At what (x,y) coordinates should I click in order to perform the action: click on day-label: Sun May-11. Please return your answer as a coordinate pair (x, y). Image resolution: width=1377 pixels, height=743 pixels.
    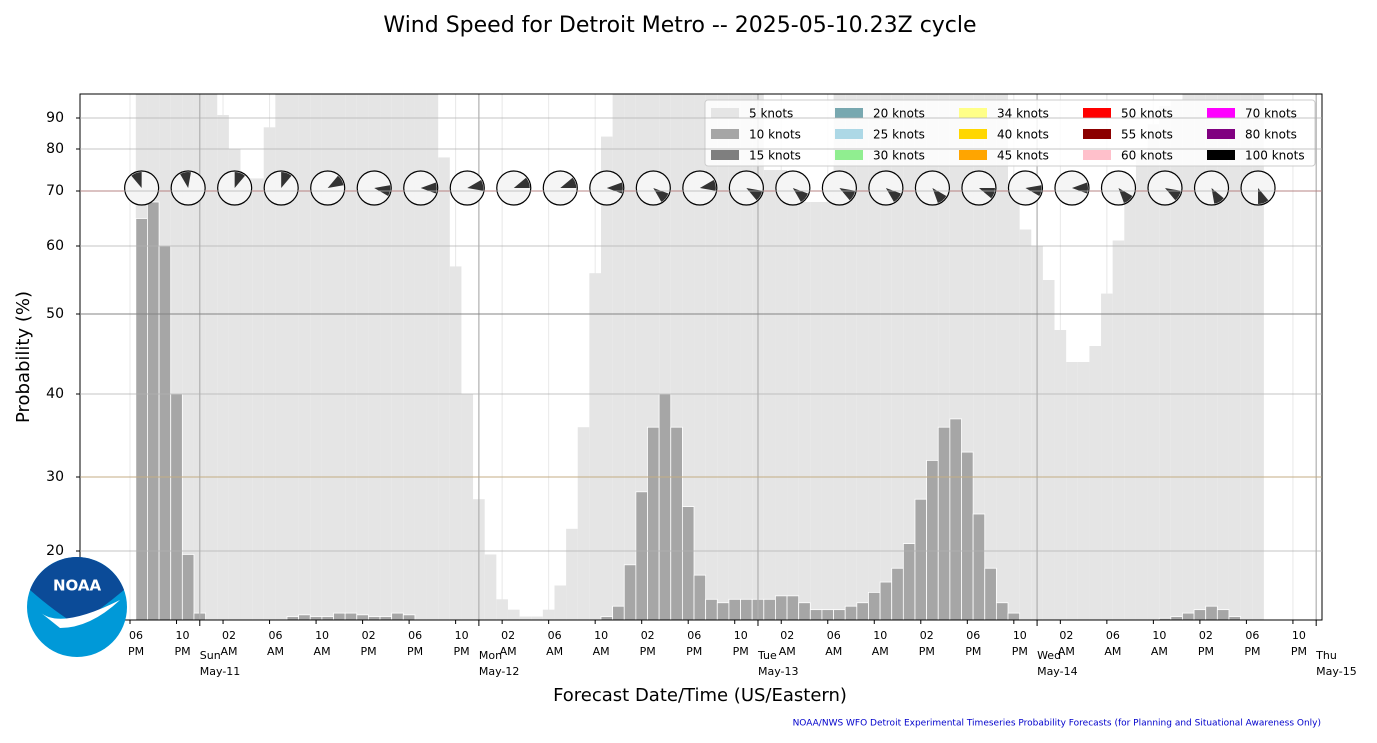
    Looking at the image, I should click on (220, 663).